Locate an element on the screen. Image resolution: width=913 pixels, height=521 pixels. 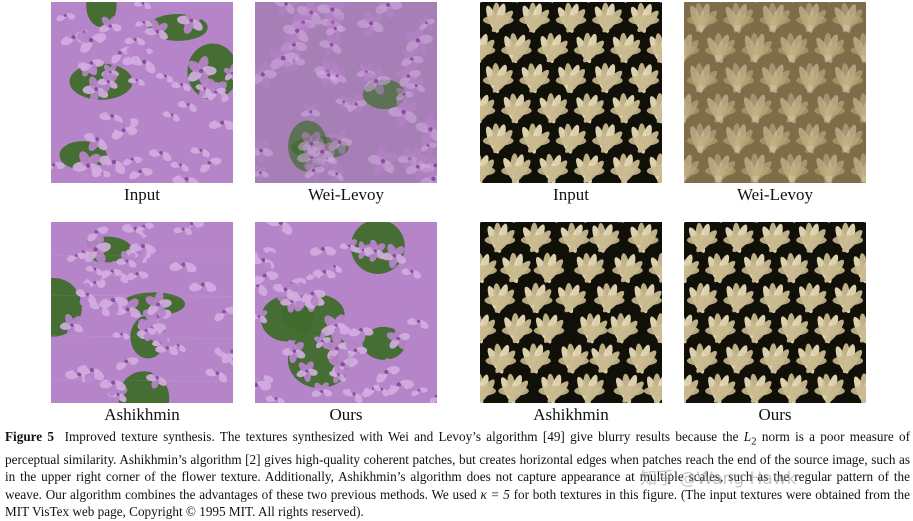
weave-wei-levoy-image is located at coordinates (775, 92).